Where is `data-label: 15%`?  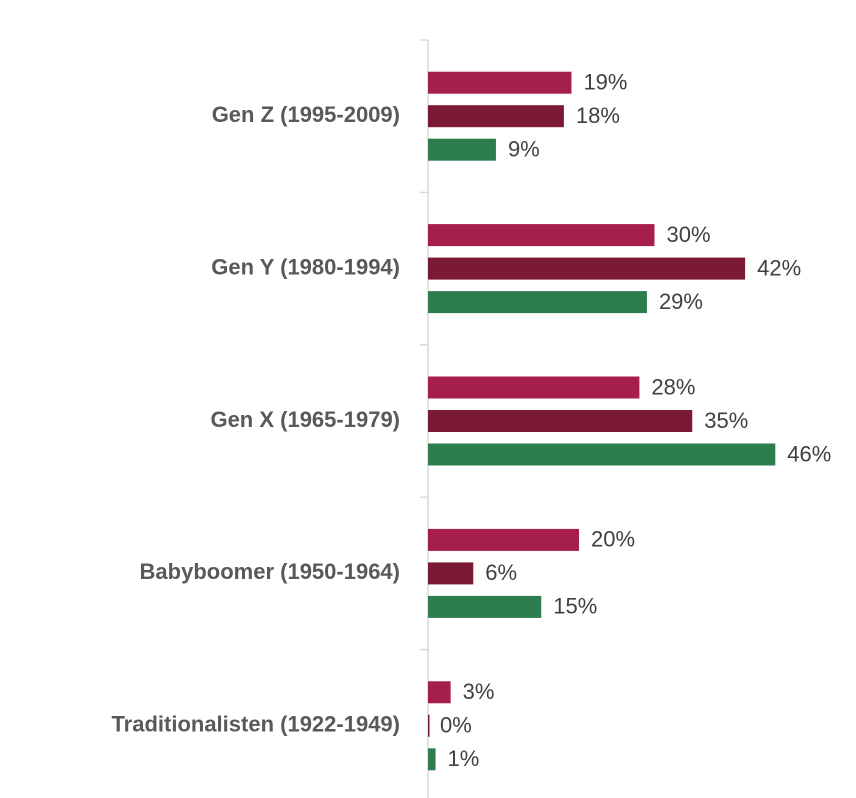 data-label: 15% is located at coordinates (575, 606).